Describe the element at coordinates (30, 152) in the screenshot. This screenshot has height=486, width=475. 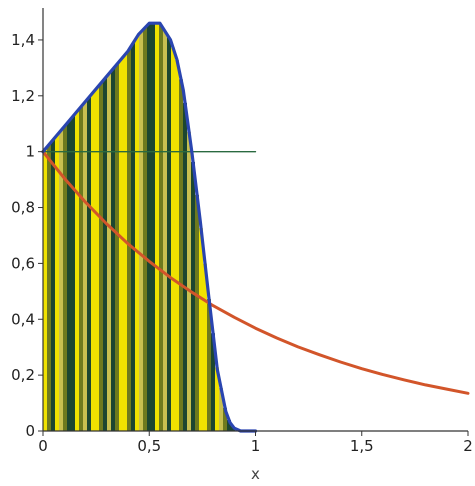
I see `y-tick-label: 1` at that location.